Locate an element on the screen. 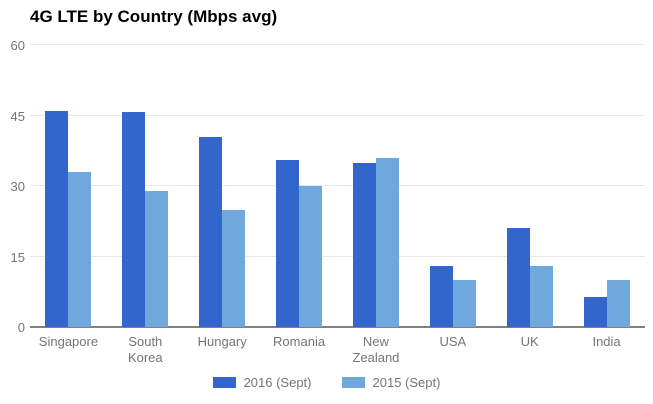 This screenshot has width=653, height=404. x-axis-label: New Zealand is located at coordinates (376, 349).